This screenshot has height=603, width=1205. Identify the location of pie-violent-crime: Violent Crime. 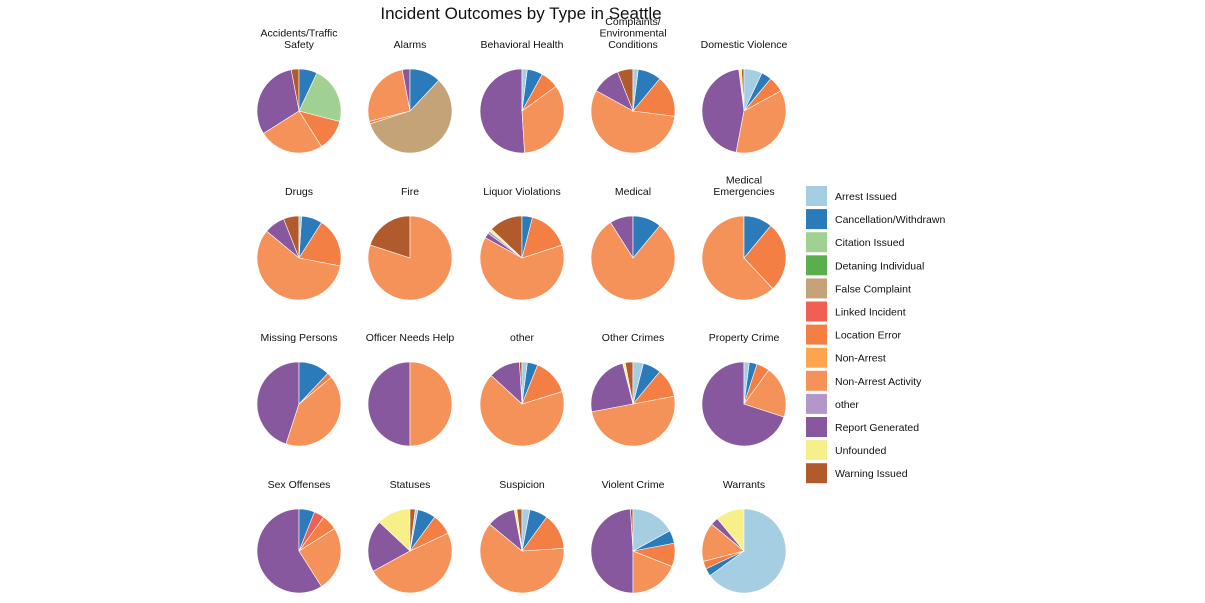
(633, 536).